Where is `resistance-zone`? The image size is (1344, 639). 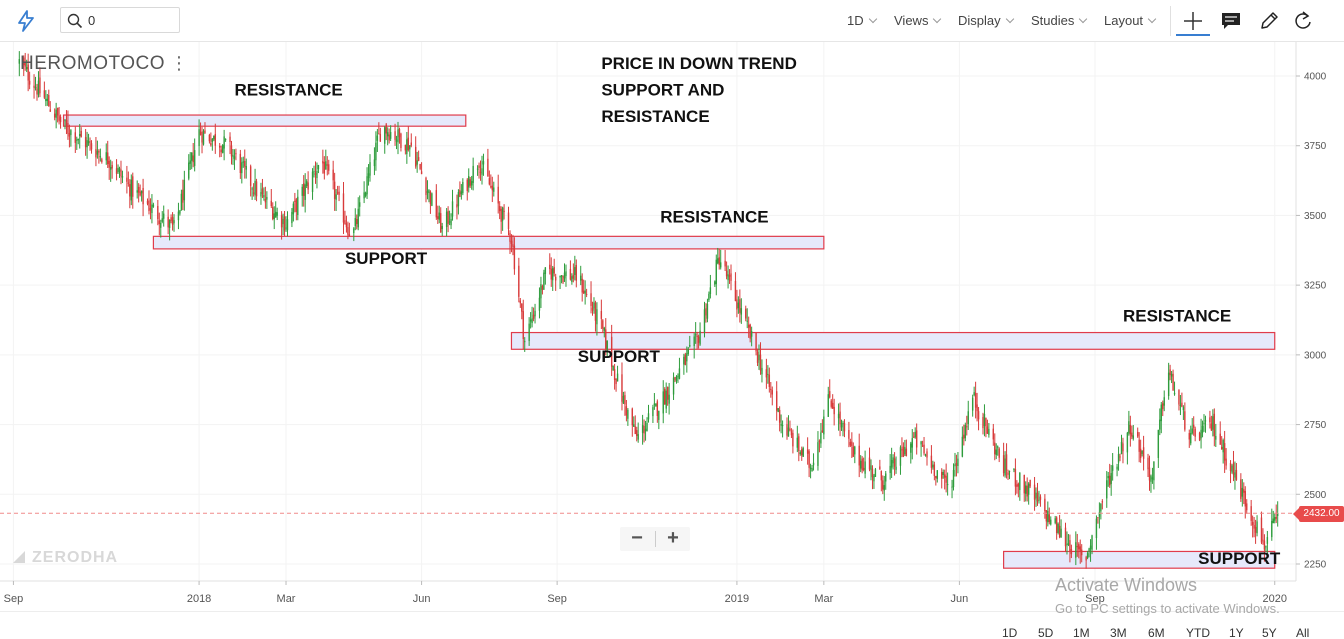
resistance-zone is located at coordinates (264, 120).